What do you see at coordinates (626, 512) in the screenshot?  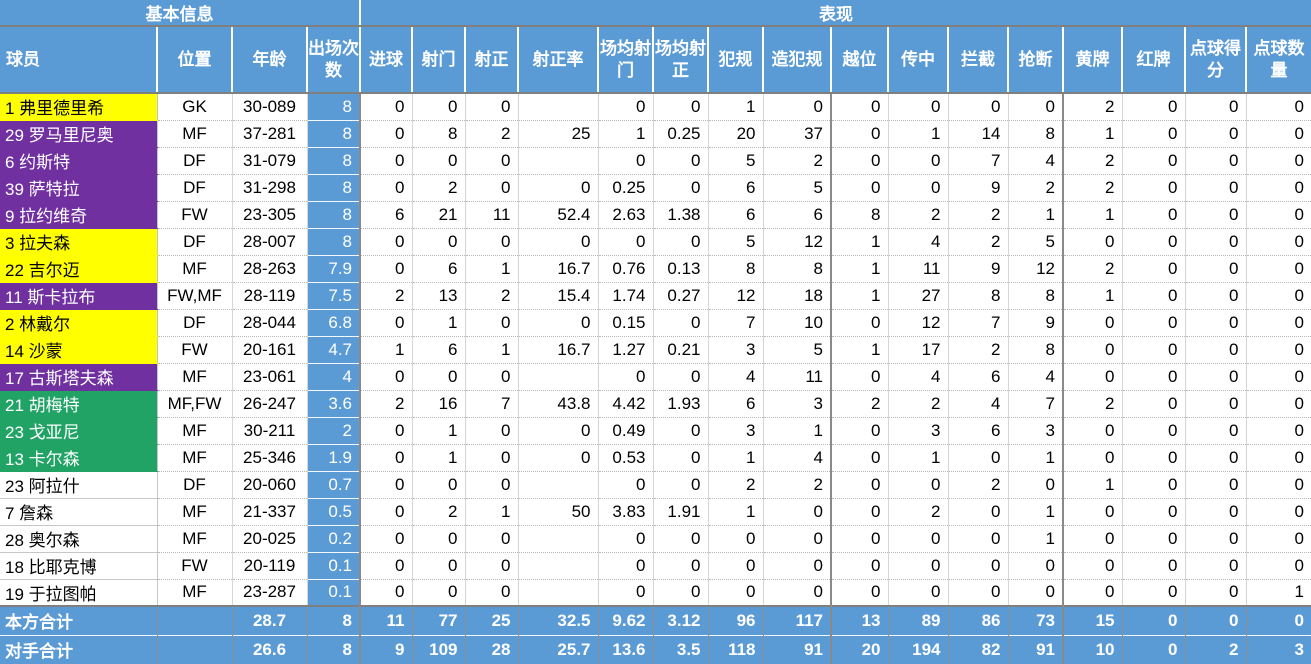 I see `stat-cell-shots-per-game: 3.83` at bounding box center [626, 512].